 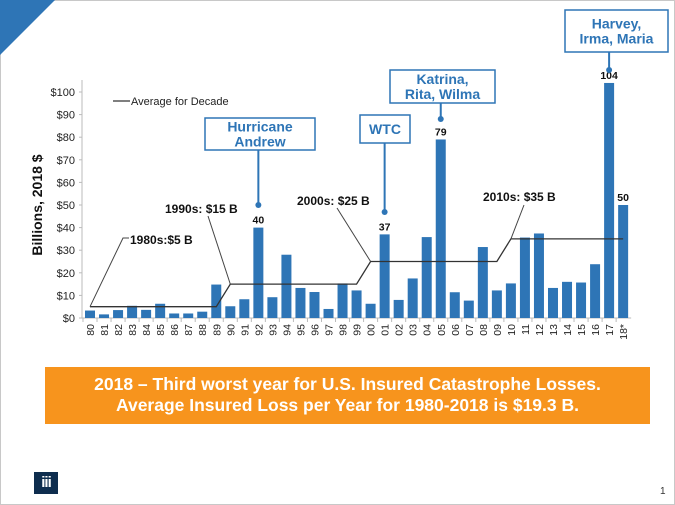 I want to click on x-tick-label: 10, so click(x=512, y=330).